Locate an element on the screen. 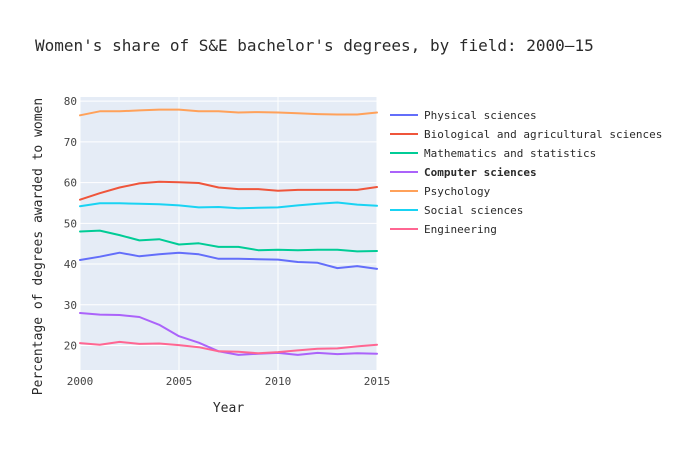  legend-item: Psychology is located at coordinates (440, 191).